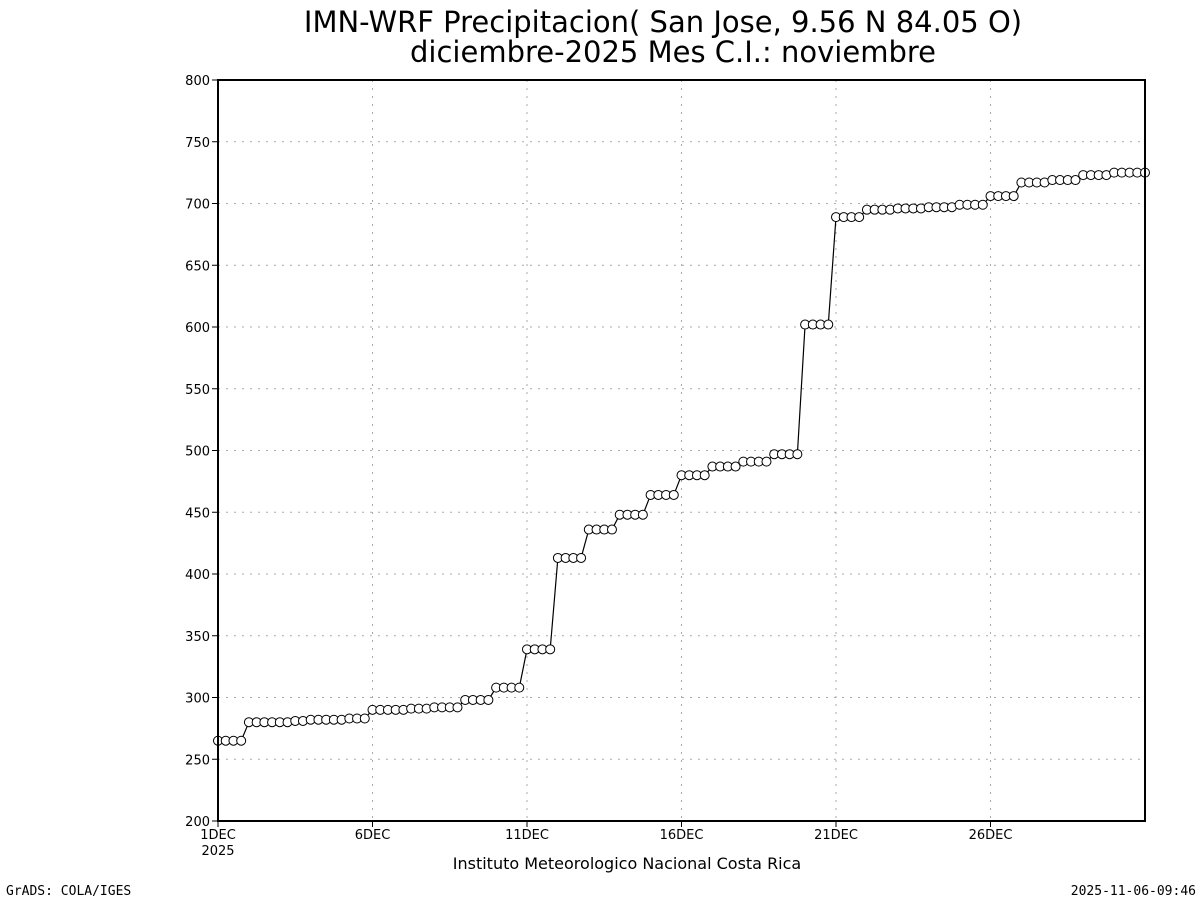 Image resolution: width=1200 pixels, height=900 pixels. I want to click on y-tick-label: 700, so click(197, 205).